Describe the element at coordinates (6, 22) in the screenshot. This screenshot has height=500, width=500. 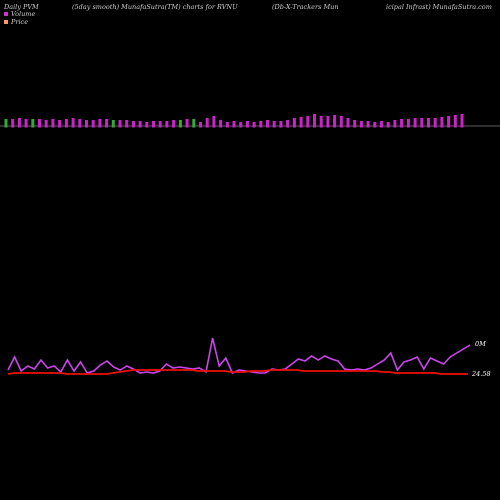
I see `legend-price-swatch` at that location.